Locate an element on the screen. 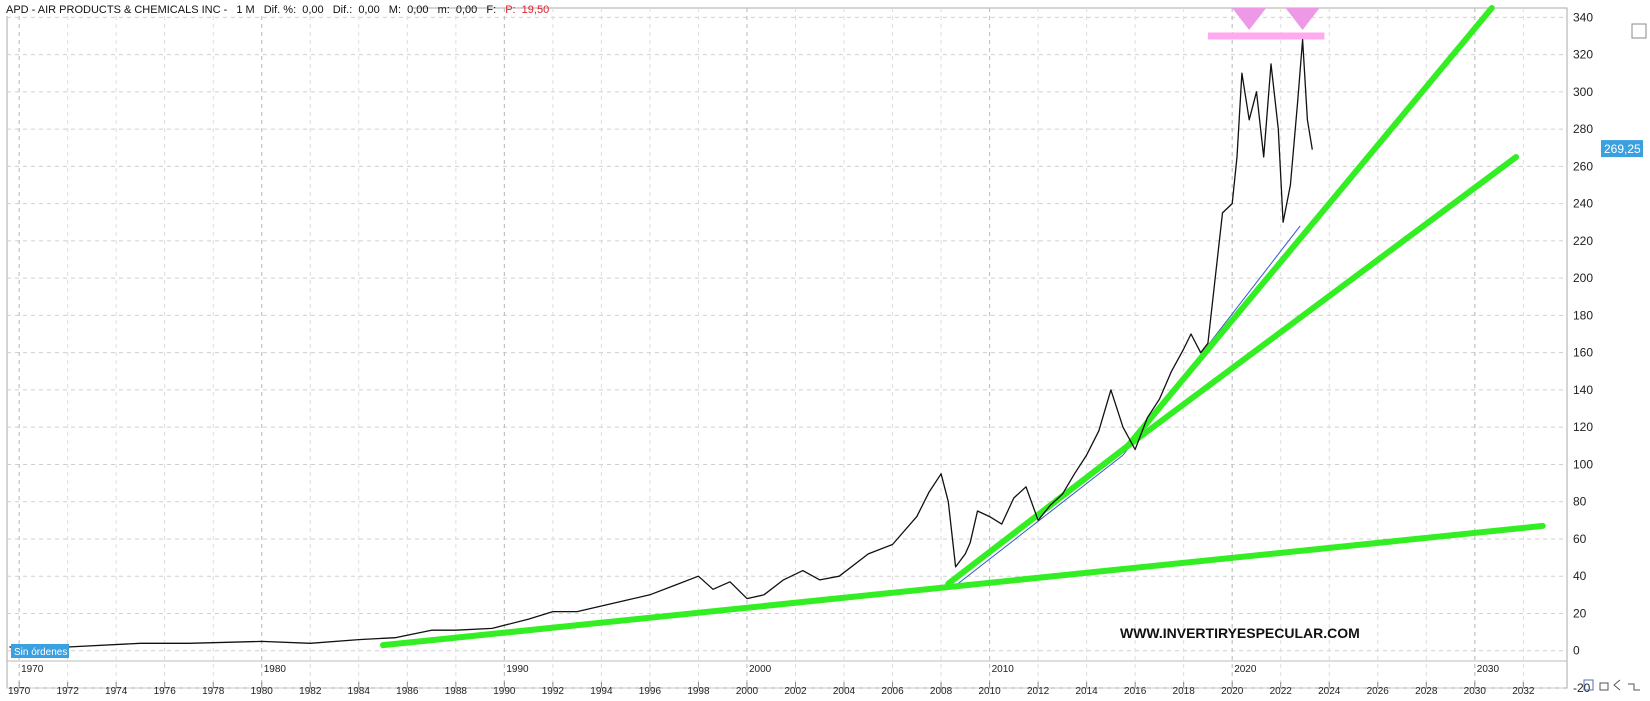  watermark: WWW.INVERTIRYESPECULAR.COM is located at coordinates (1240, 633).